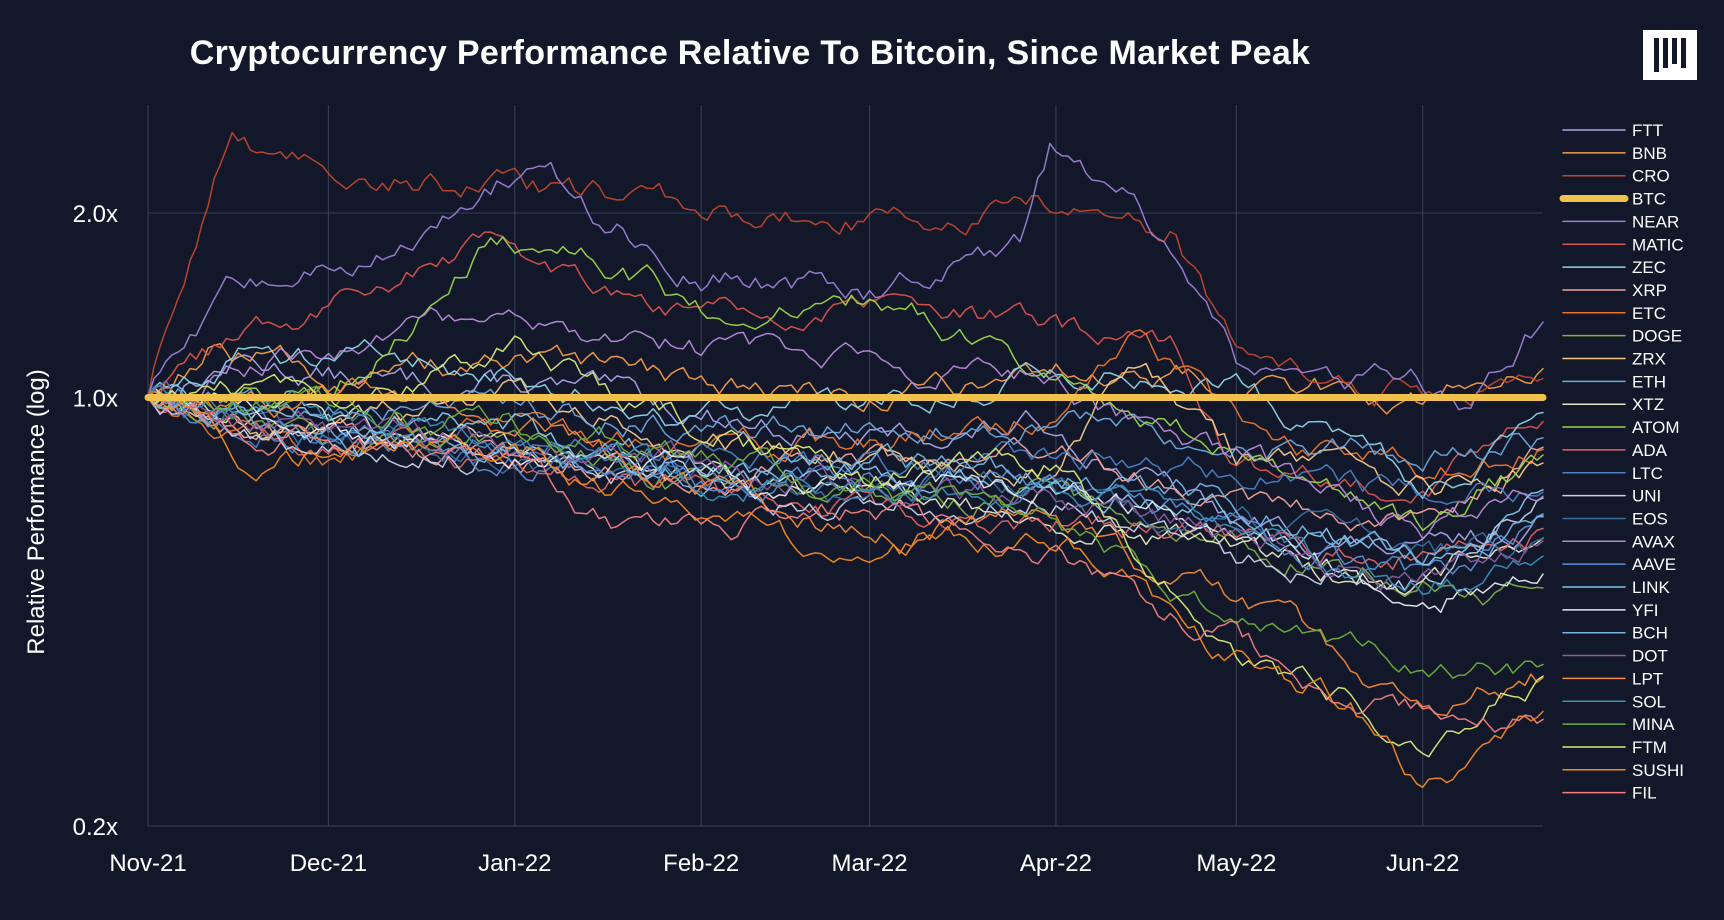  What do you see at coordinates (1649, 290) in the screenshot?
I see `legend-label-xrp: XRP` at bounding box center [1649, 290].